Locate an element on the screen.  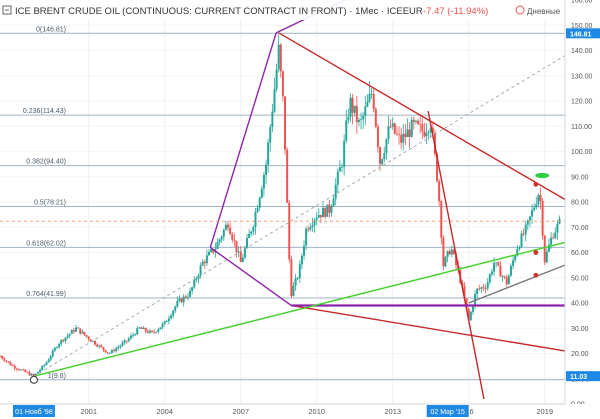
fib-label: 0.618(62.02) is located at coordinates (46, 243).